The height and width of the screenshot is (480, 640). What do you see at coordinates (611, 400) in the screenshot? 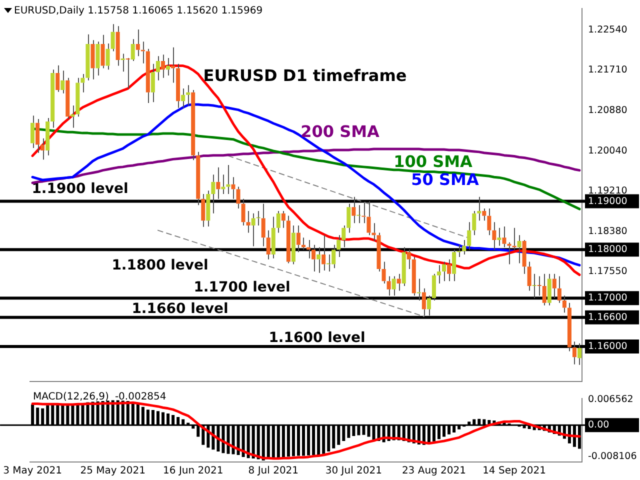
I see `y-tick-label: 0.006562` at bounding box center [611, 400].